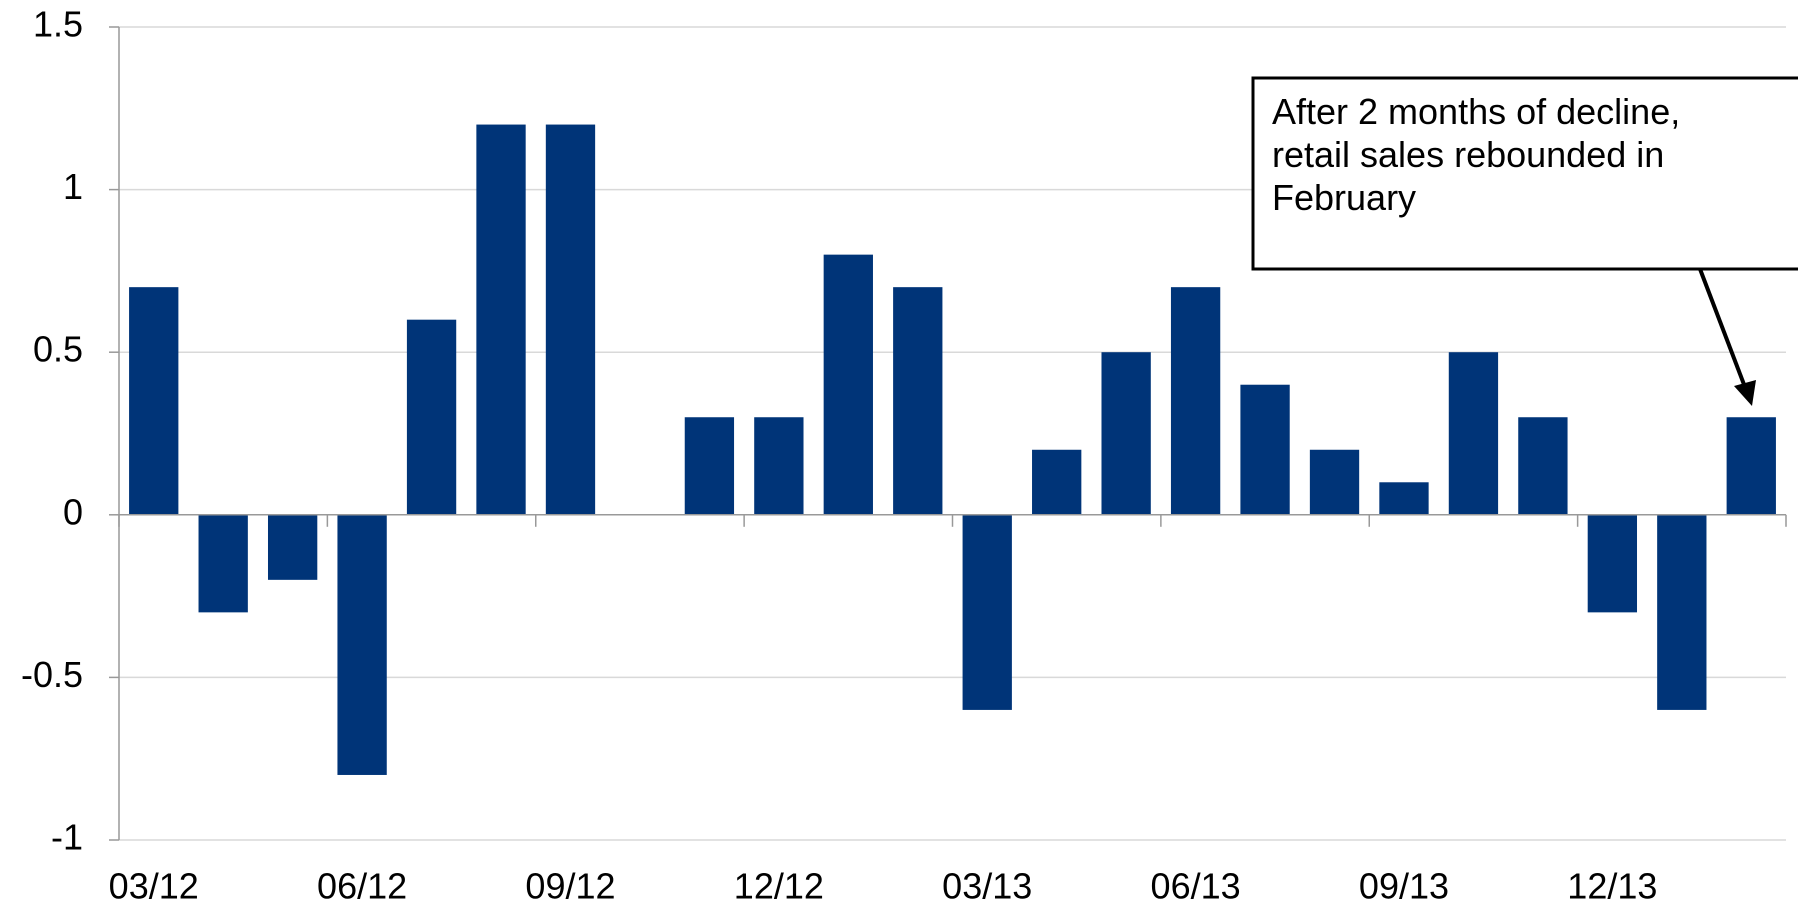 The image size is (1798, 913). What do you see at coordinates (73, 186) in the screenshot?
I see `y-tick-label: 1` at bounding box center [73, 186].